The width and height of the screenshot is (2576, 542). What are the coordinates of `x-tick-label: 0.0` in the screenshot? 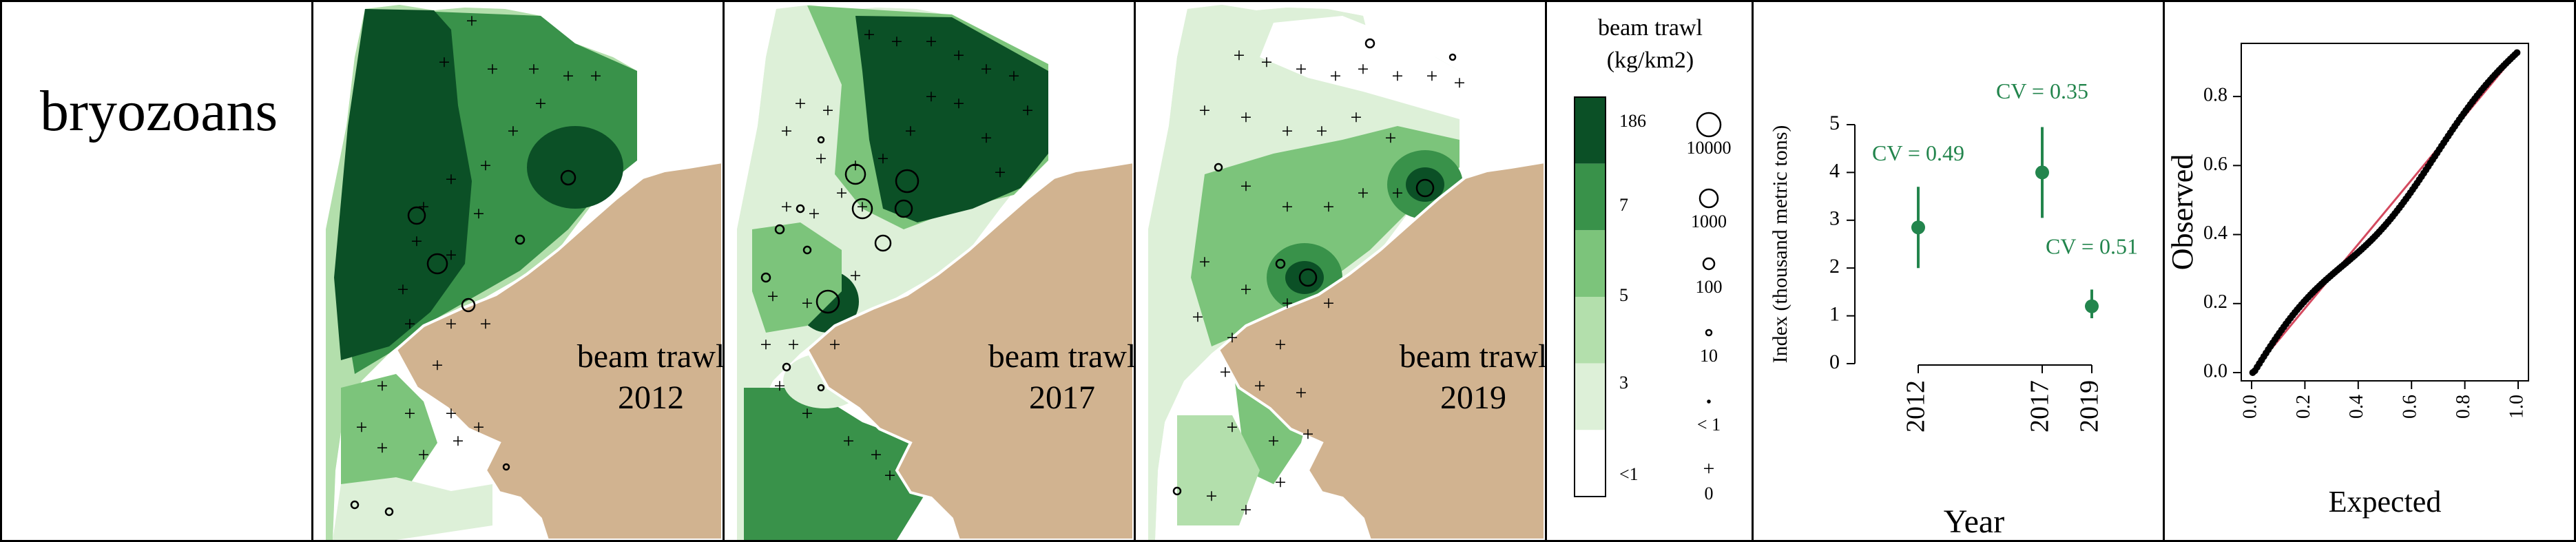 It's located at (2250, 407).